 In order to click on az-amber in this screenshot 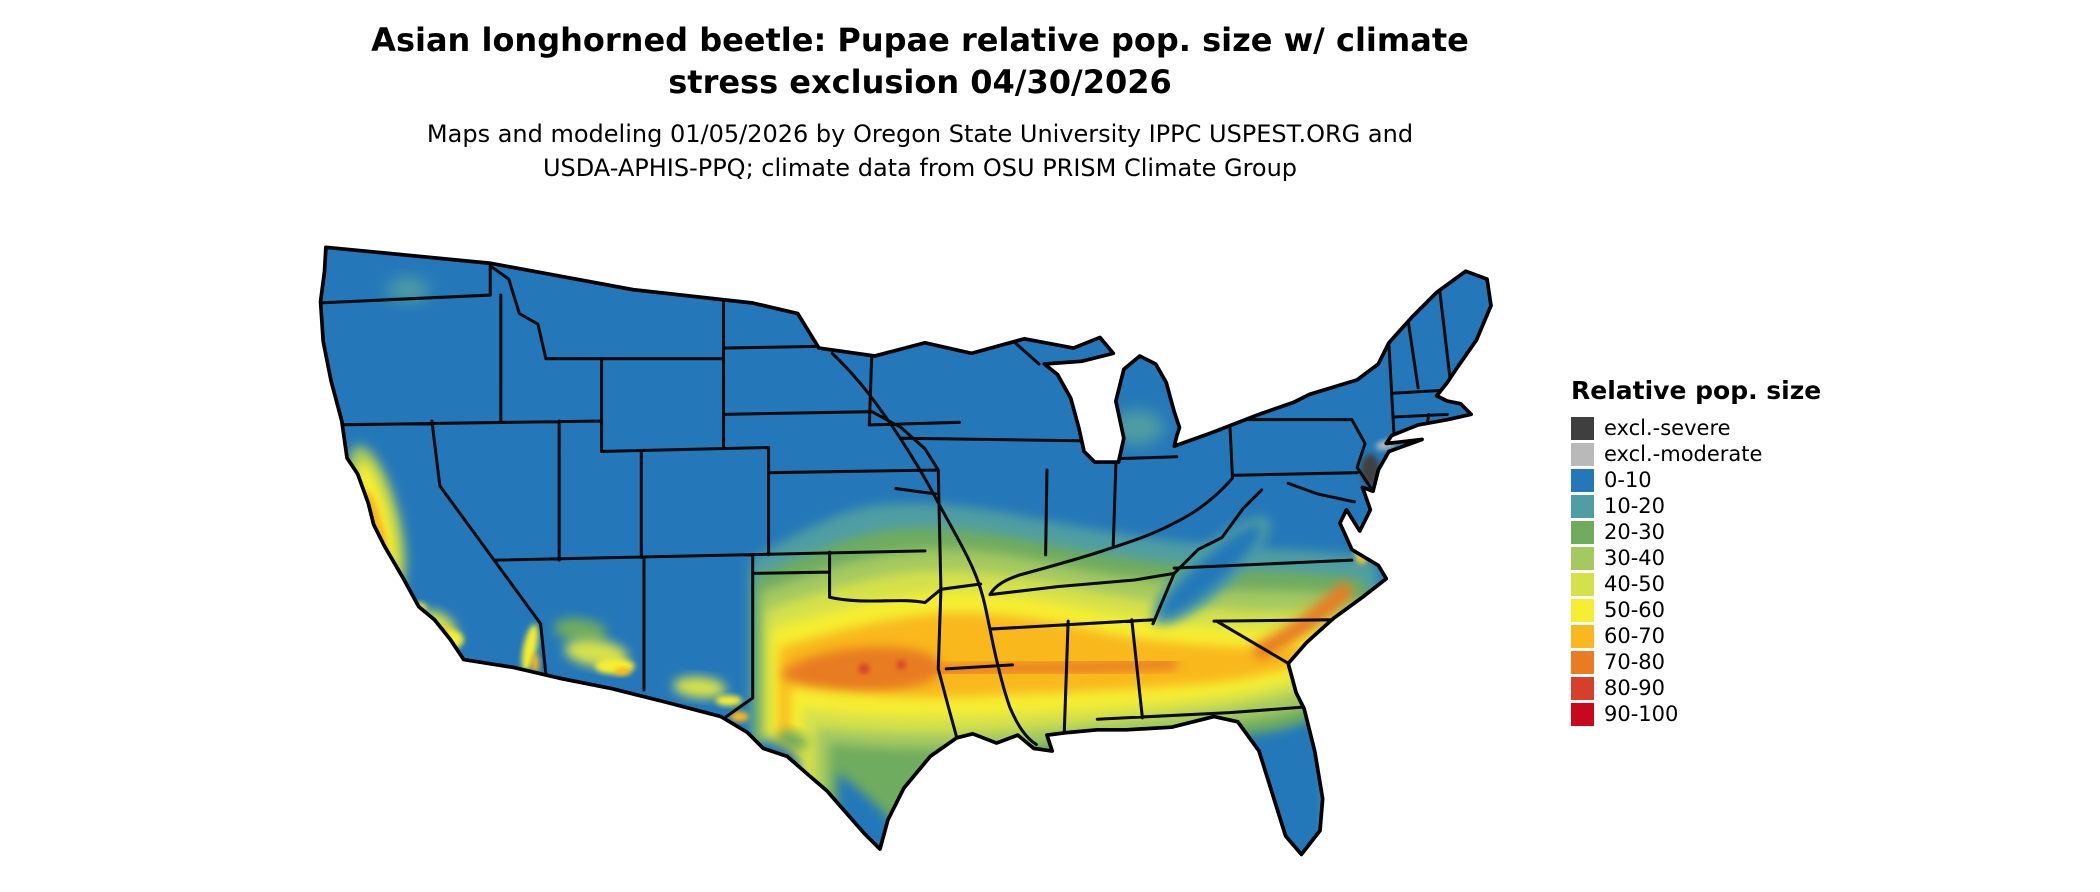, I will do `click(622, 671)`.